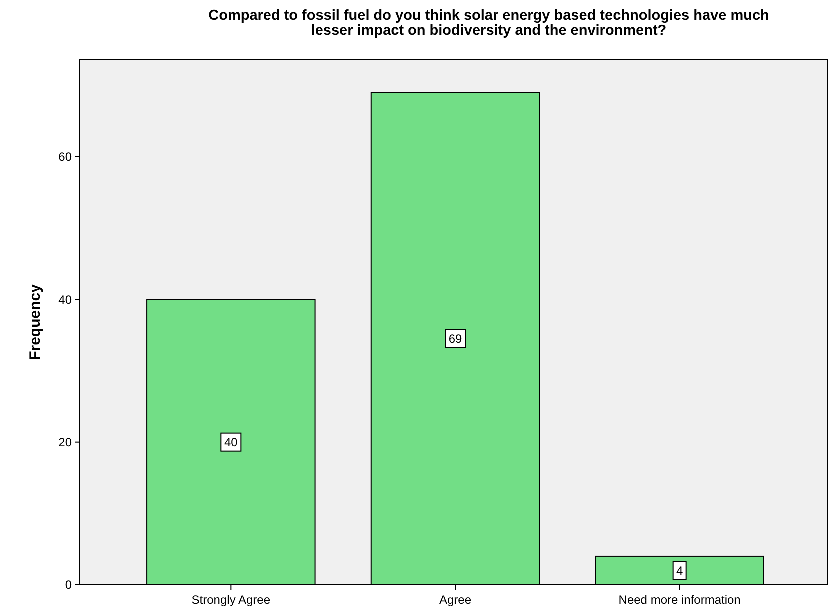 This screenshot has width=835, height=614. I want to click on chart-title: Compared to fossil fuel do you think solar energy based technologies have much lesser impact on biodiversity and the environment?, so click(489, 23).